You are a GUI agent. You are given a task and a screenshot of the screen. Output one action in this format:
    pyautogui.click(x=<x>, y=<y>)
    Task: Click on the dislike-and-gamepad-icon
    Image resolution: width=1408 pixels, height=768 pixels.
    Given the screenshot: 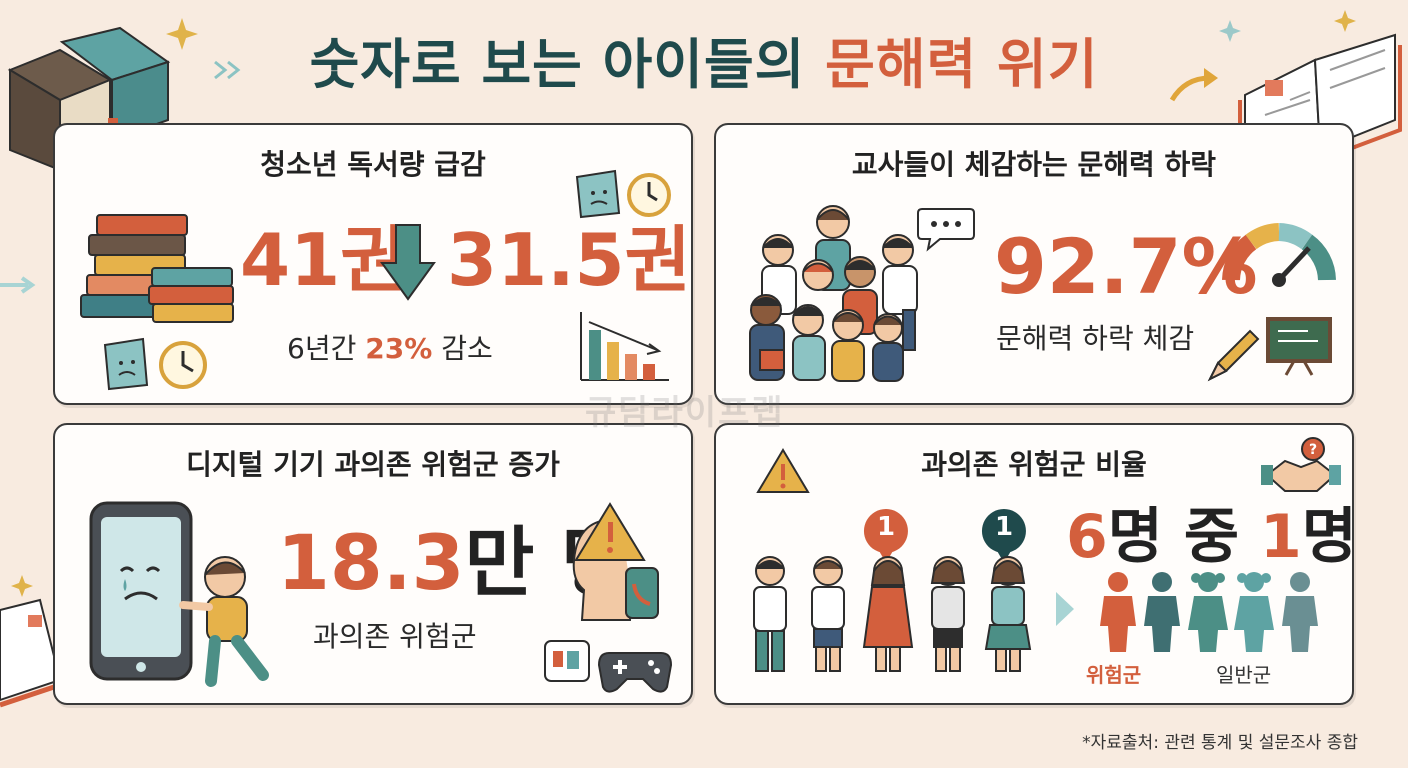 What is the action you would take?
    pyautogui.click(x=608, y=666)
    